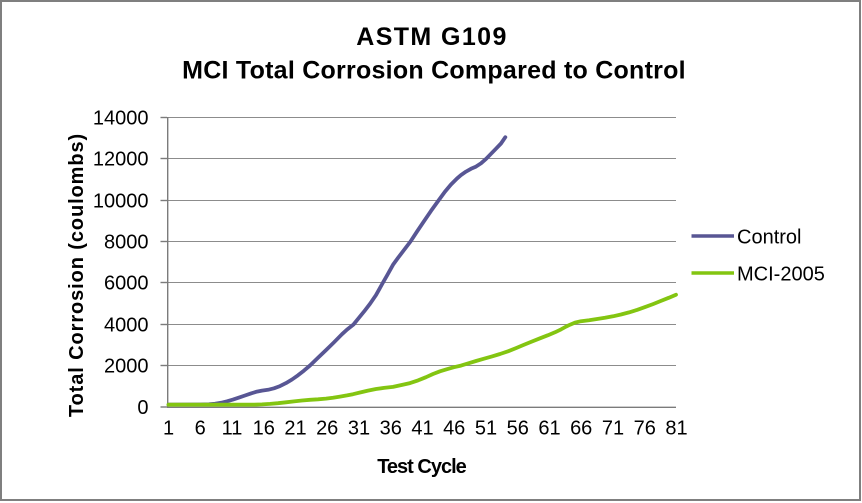  Describe the element at coordinates (769, 237) in the screenshot. I see `svg-text: Control` at that location.